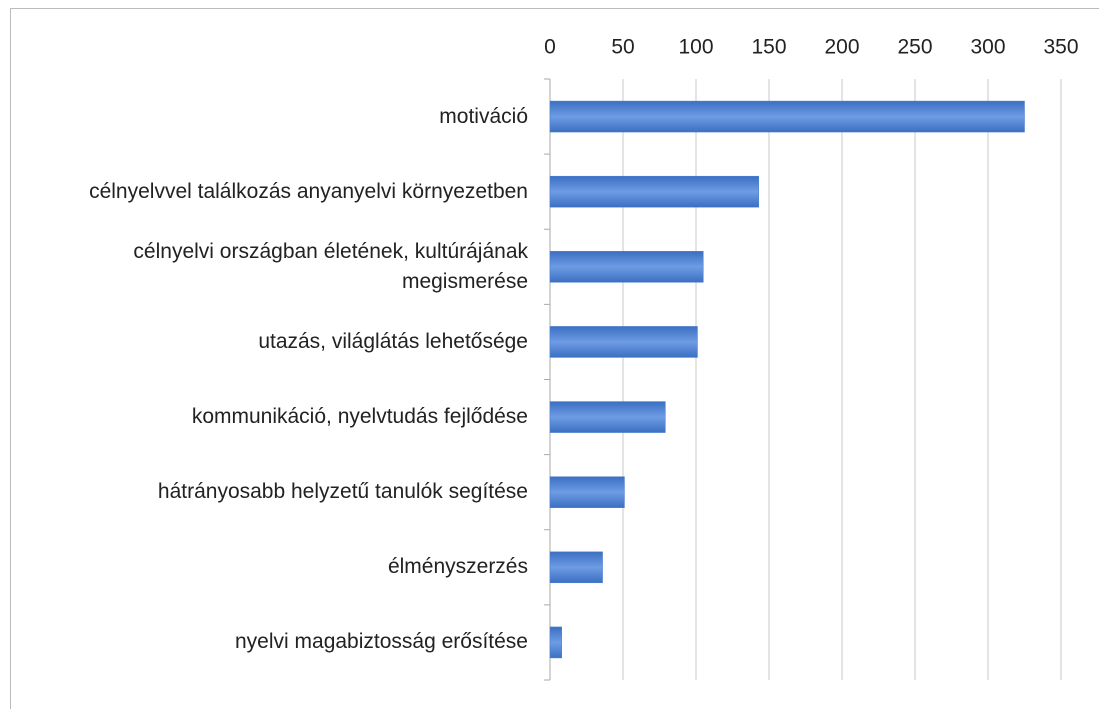  Describe the element at coordinates (393, 341) in the screenshot. I see `y-tick-label: utazás, világlátás lehetősége` at that location.